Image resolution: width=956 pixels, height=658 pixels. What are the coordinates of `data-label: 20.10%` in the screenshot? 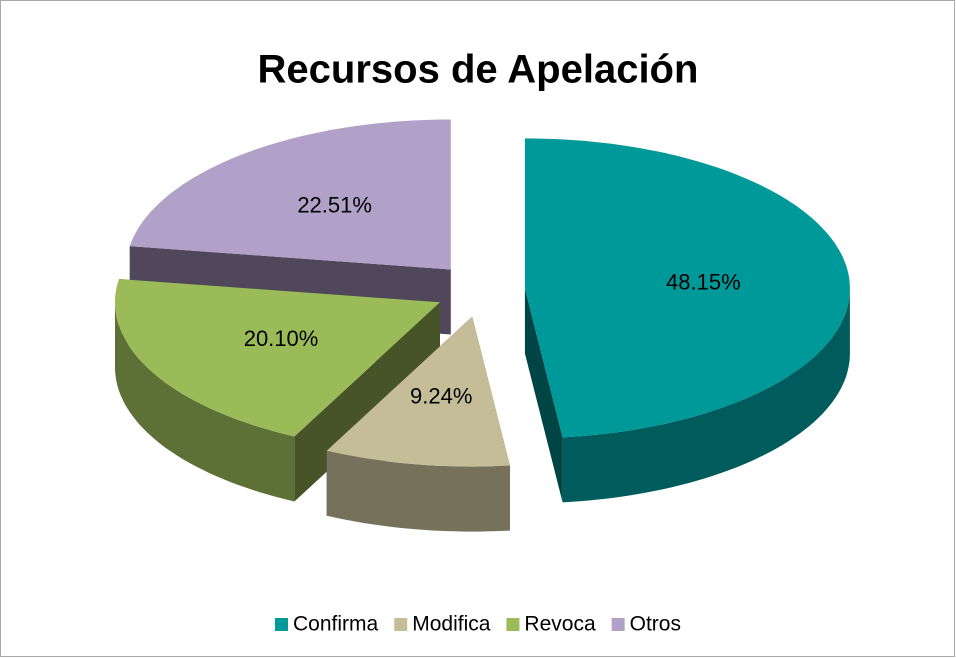 It's located at (281, 338).